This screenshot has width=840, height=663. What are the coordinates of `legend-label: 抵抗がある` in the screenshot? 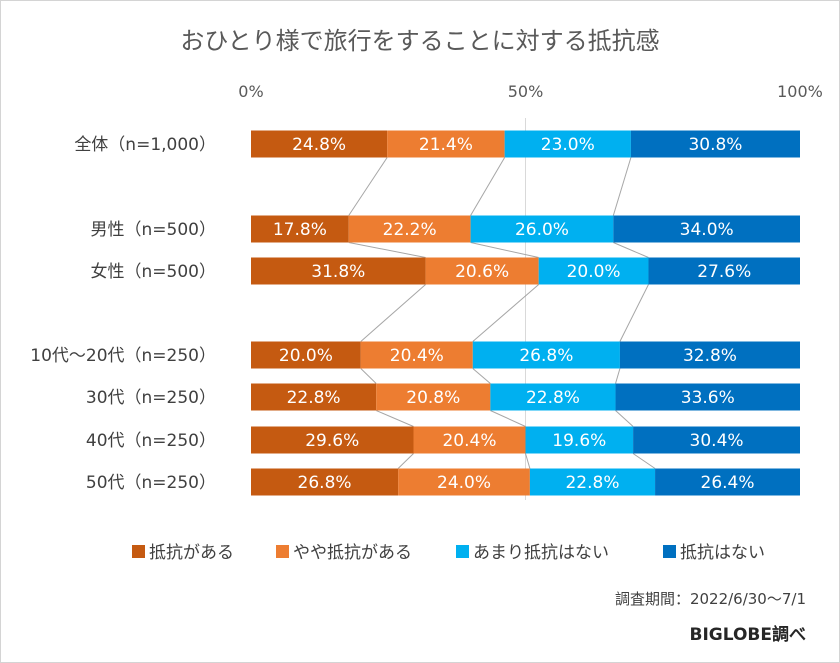 It's located at (191, 553).